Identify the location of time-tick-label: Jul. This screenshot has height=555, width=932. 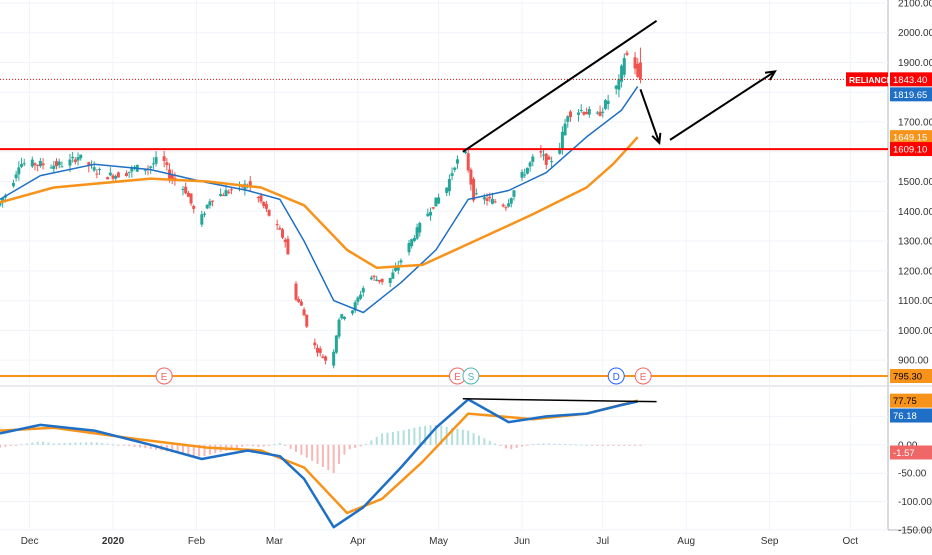
(602, 541).